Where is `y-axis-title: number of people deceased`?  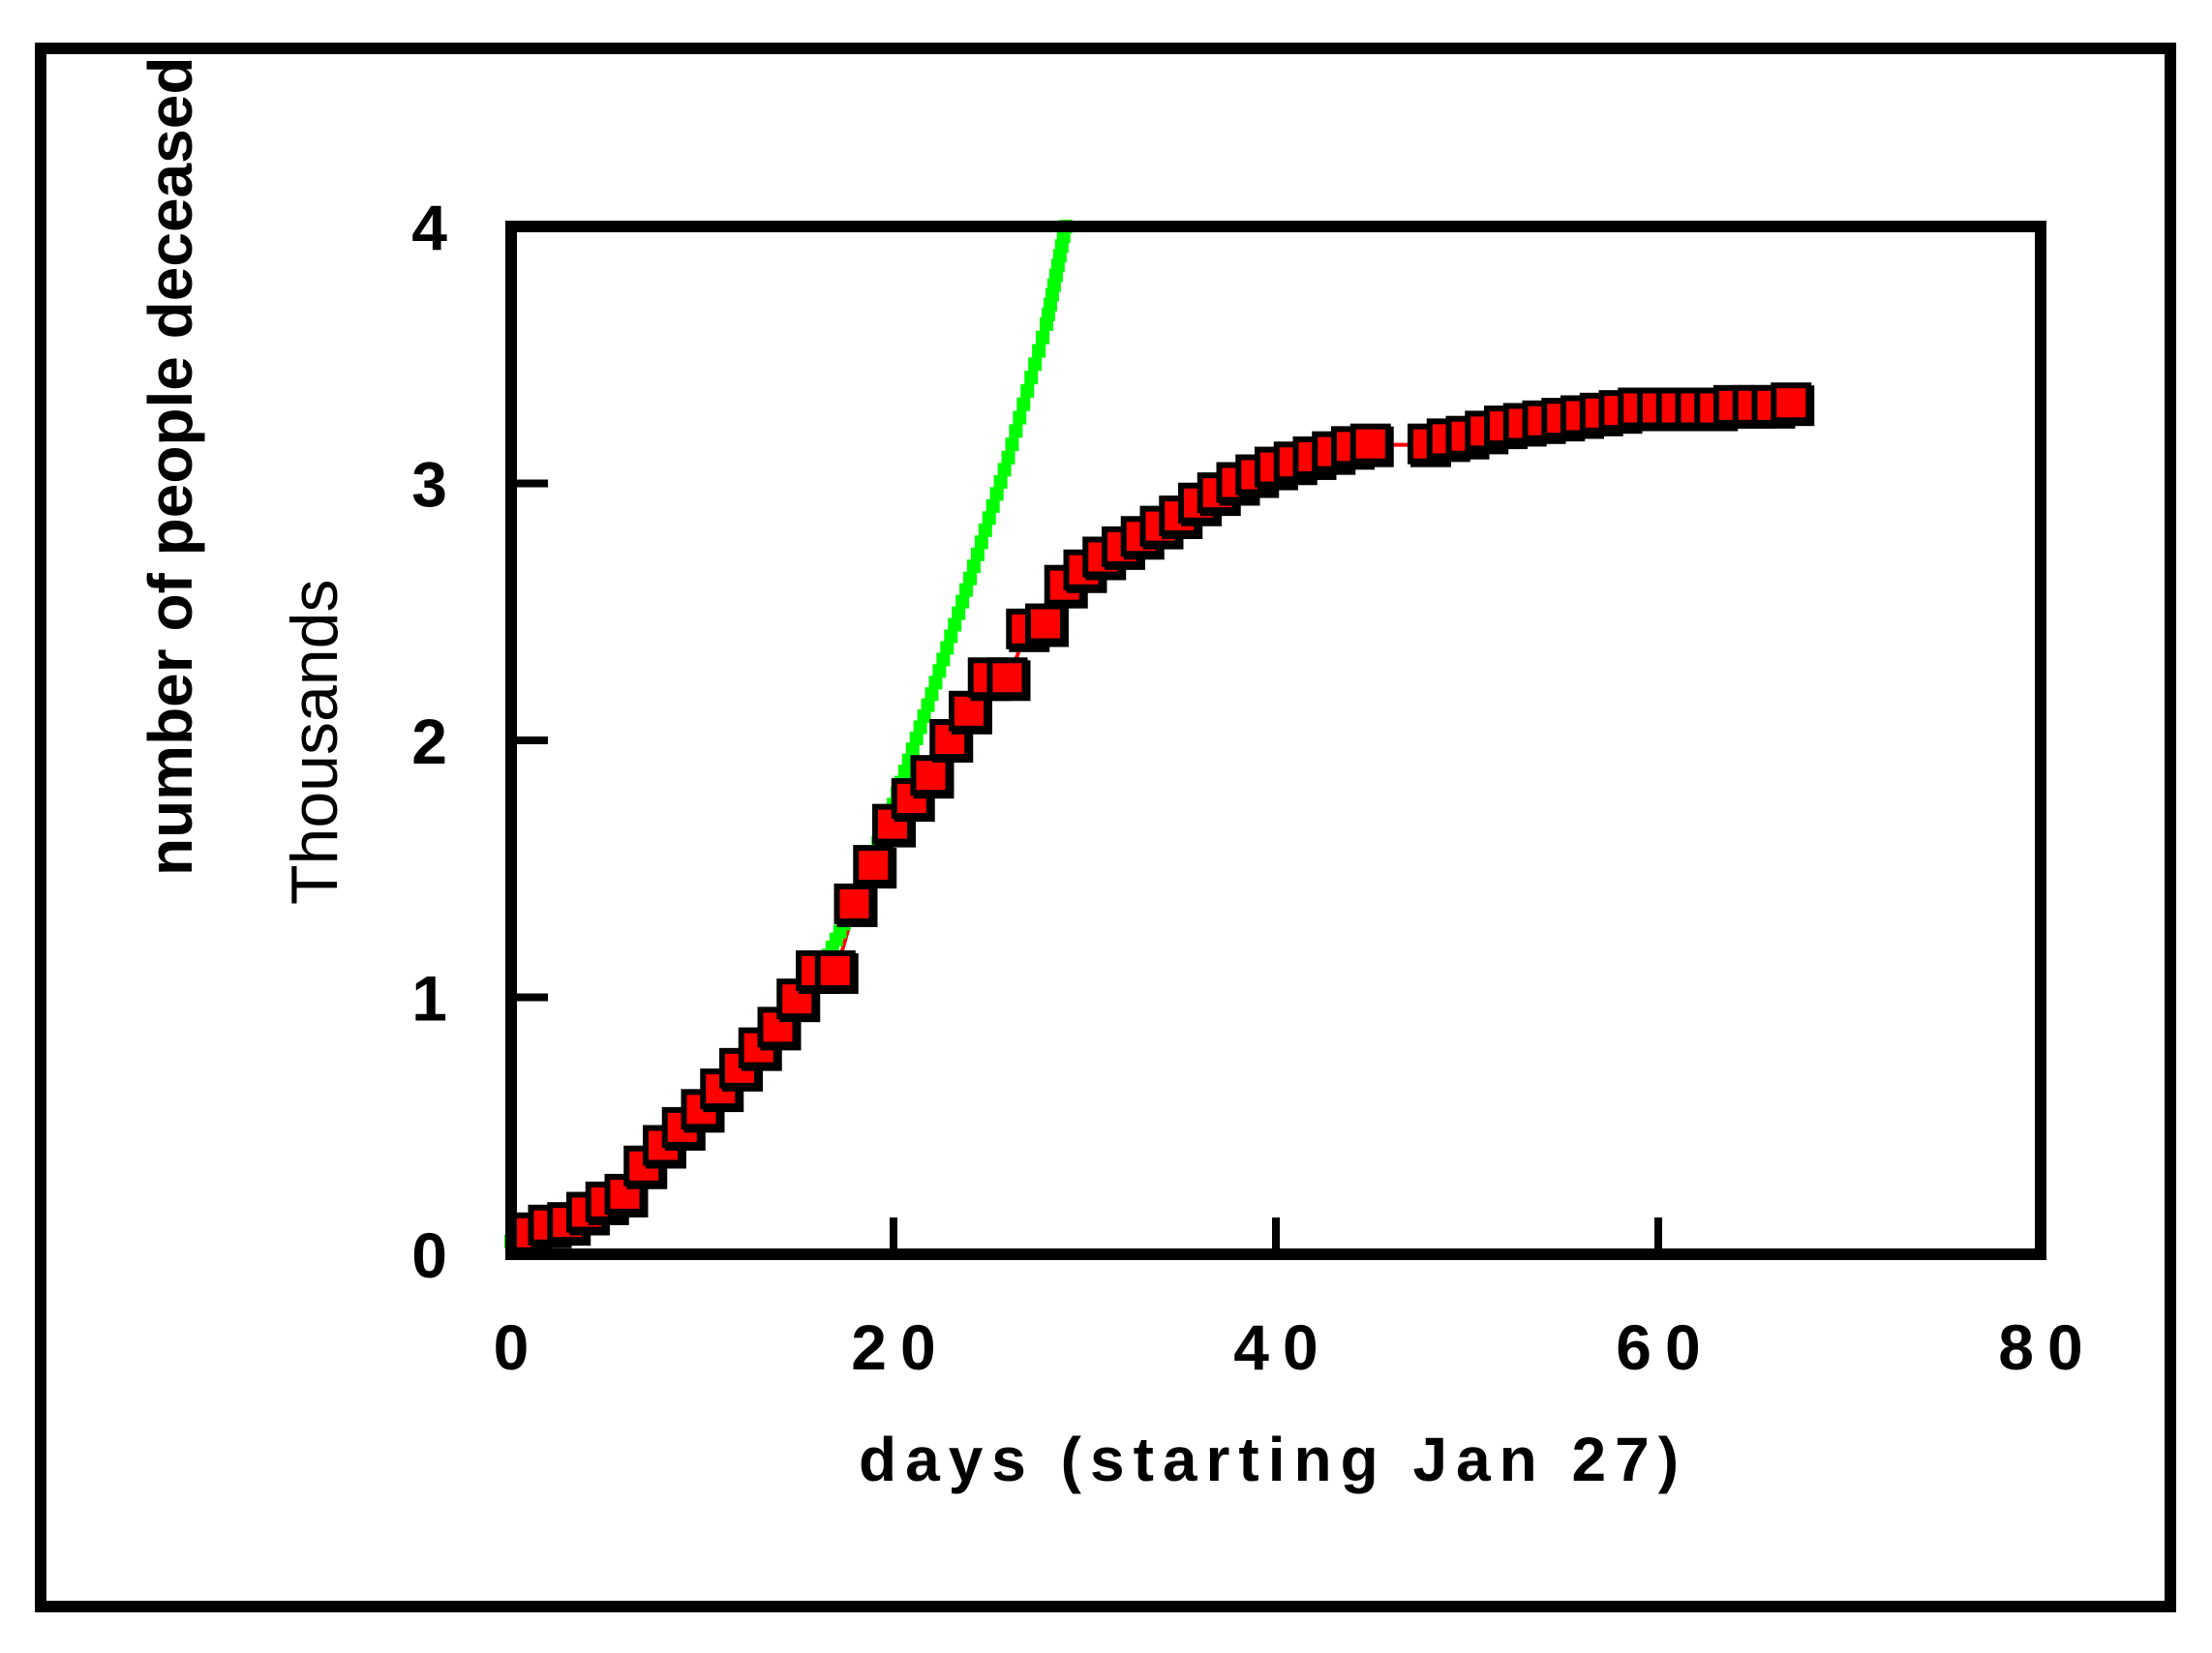 y-axis-title: number of people deceased is located at coordinates (170, 466).